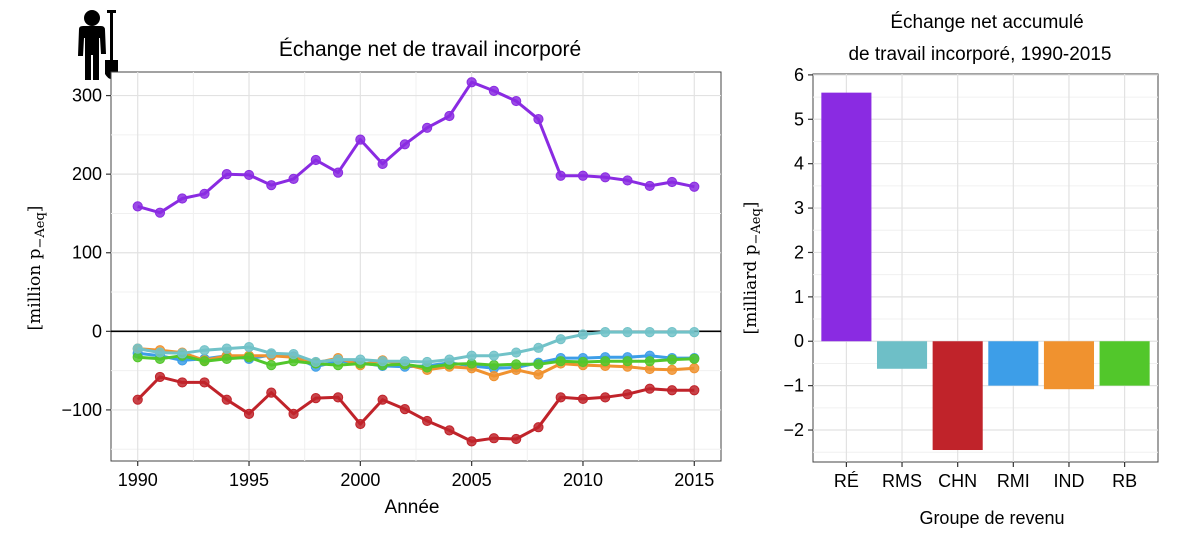 Image resolution: width=1185 pixels, height=541 pixels. Describe the element at coordinates (412, 507) in the screenshot. I see `line-chart-xlabel: Année` at that location.